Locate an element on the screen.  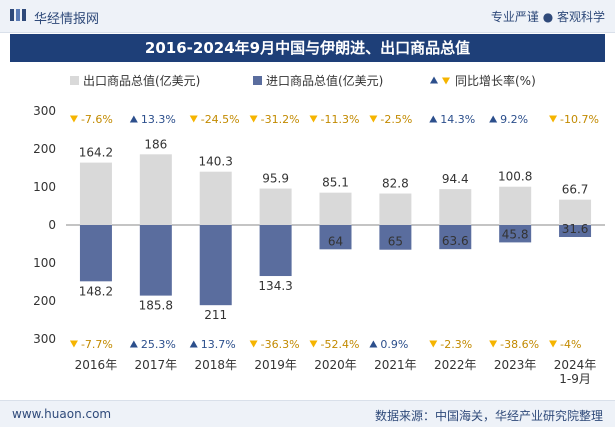
x-category-label: 2024年 is located at coordinates (575, 365).